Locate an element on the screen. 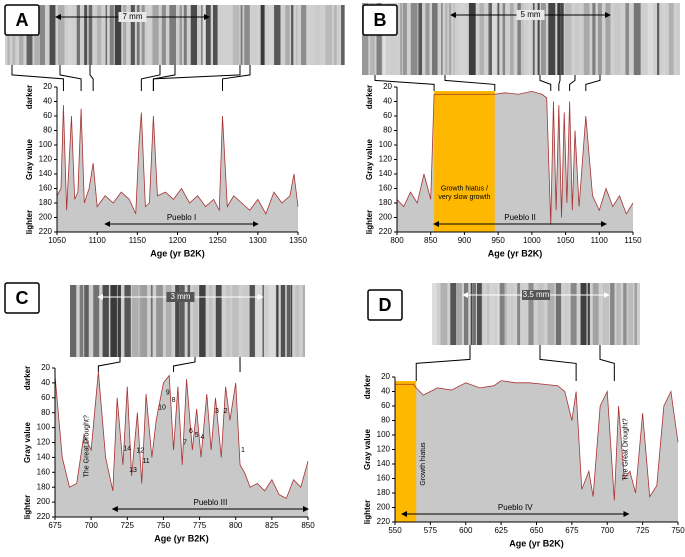 This screenshot has width=685, height=557. y-tick-label: 20 is located at coordinates (387, 86).